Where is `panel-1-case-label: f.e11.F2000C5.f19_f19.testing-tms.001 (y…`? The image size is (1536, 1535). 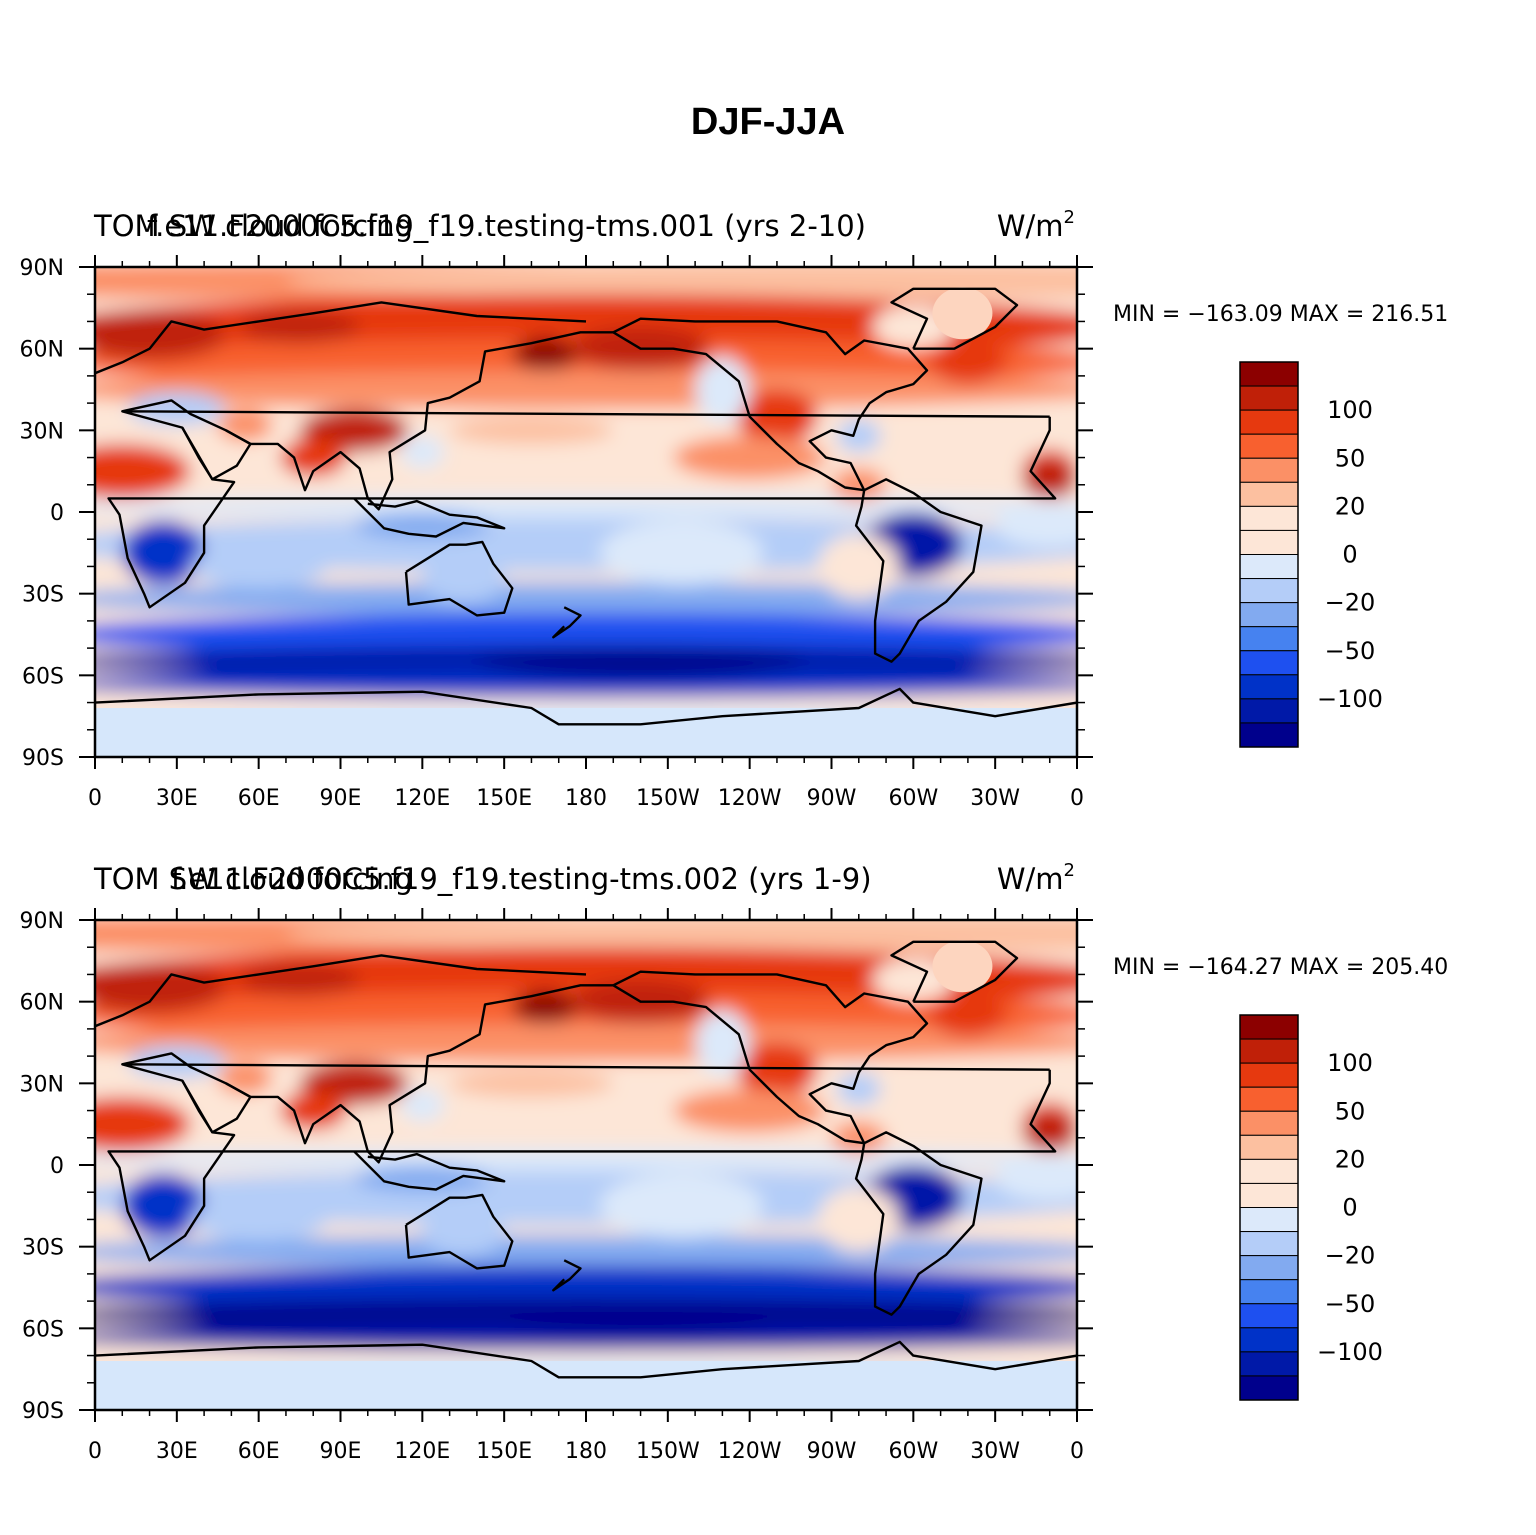
panel-1-case-label: f.e11.F2000C5.f19_f19.testing-tms.001 (y… is located at coordinates (506, 226).